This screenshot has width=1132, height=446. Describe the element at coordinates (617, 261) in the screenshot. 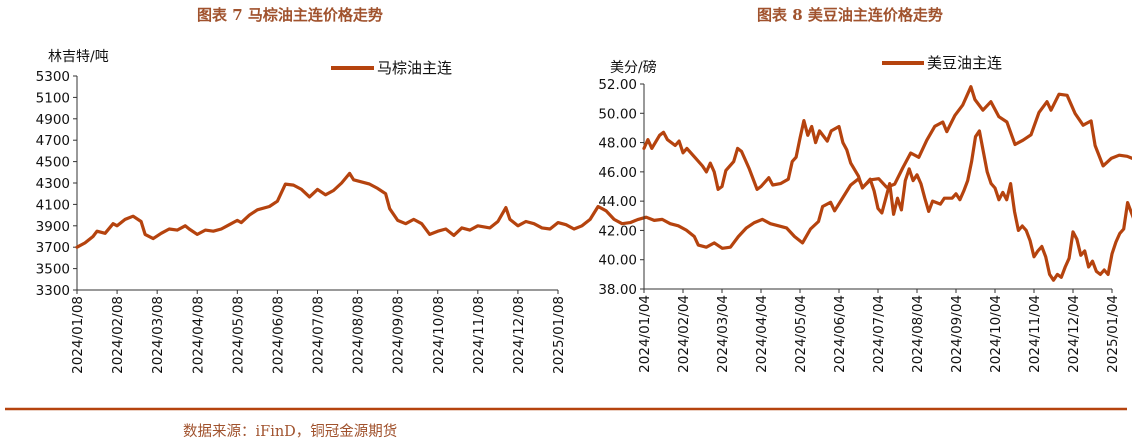

I see `y-tick-label: 40.00` at that location.